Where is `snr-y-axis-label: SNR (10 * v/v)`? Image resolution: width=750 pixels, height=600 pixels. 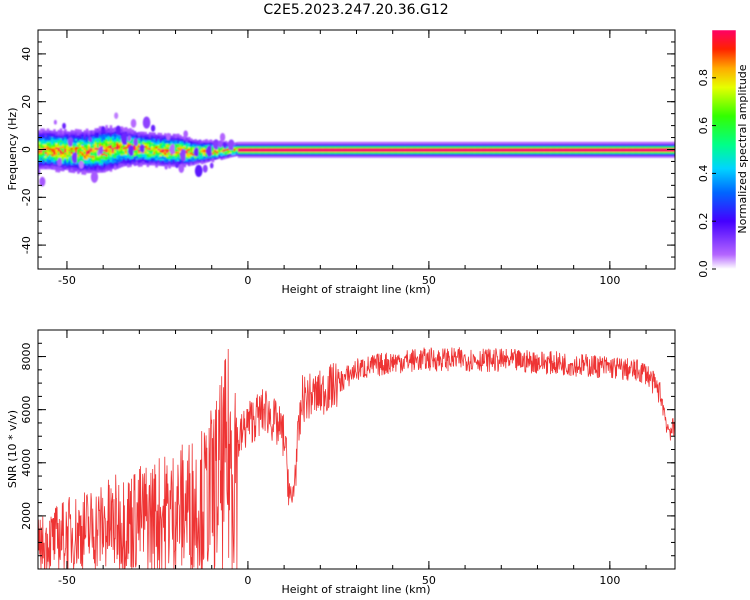 snr-y-axis-label: SNR (10 * v/v) is located at coordinates (12, 449).